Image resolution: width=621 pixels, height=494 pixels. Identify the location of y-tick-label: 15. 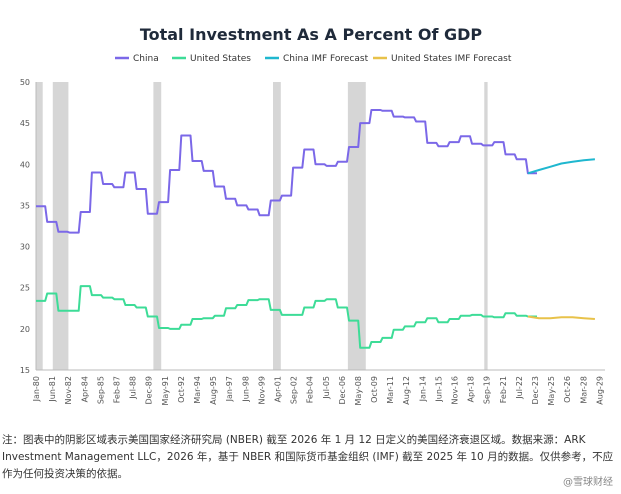
(25, 370).